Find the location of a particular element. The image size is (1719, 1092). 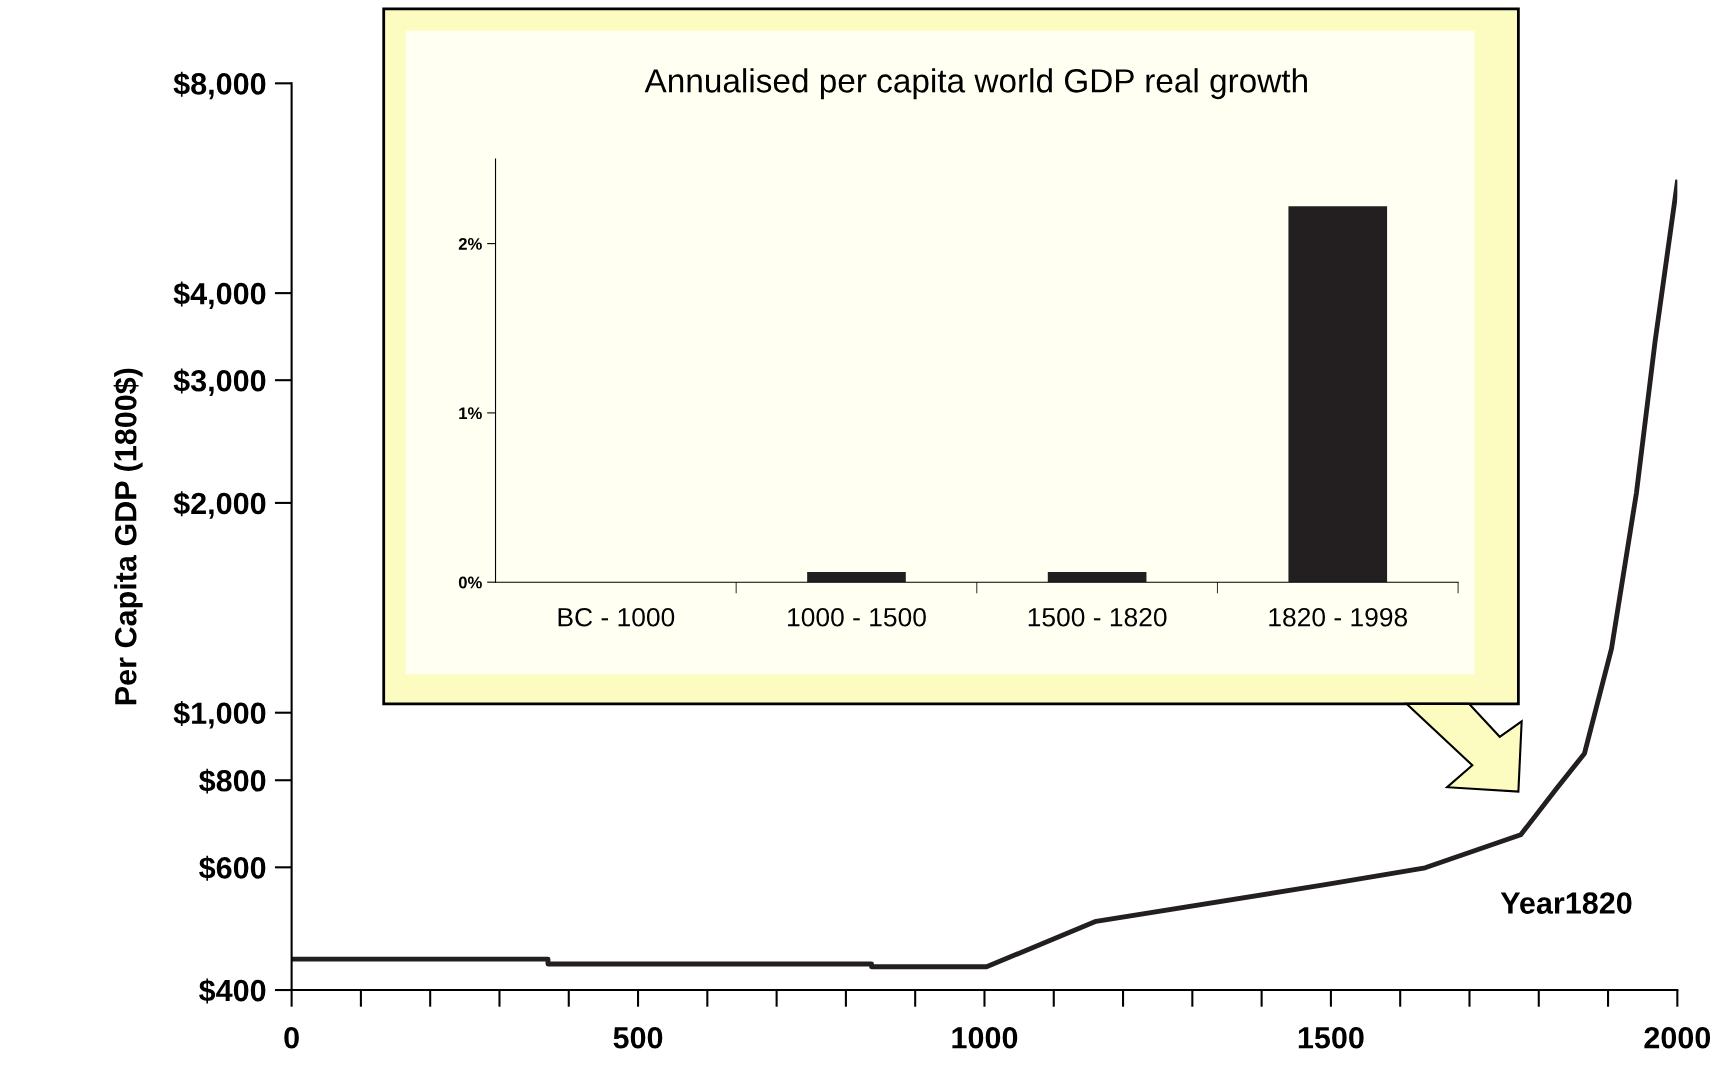

y-tick-label: $4,000 is located at coordinates (219, 295).